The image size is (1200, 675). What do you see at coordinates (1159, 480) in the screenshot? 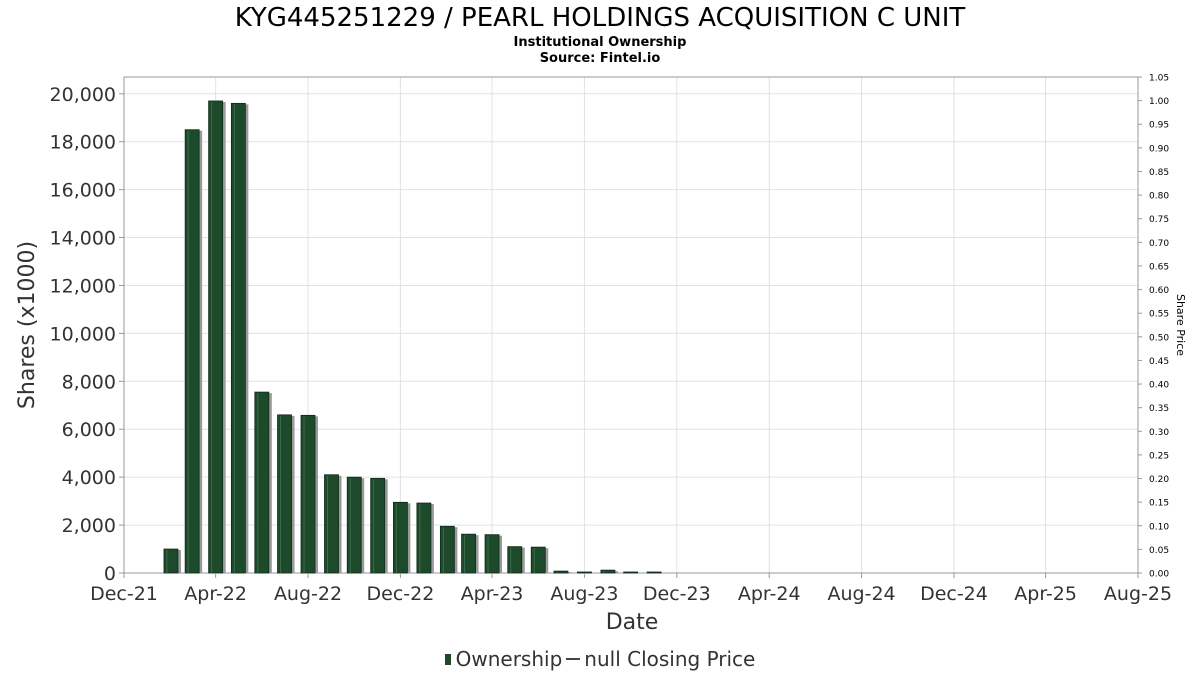
I see `y2-tick-label: 0.20` at bounding box center [1159, 480].